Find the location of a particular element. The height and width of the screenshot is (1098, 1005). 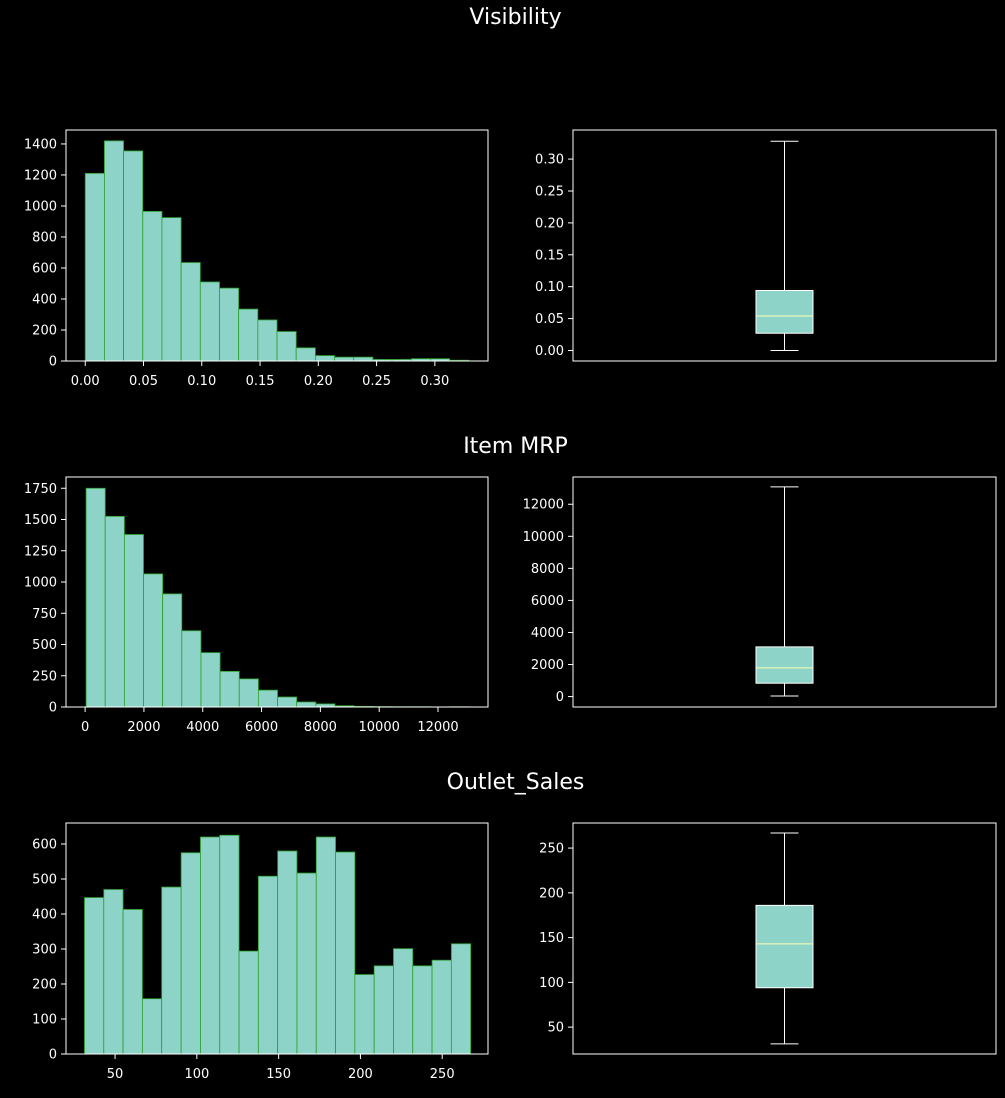

chart-5-ytick-label: 200 is located at coordinates (44, 985).